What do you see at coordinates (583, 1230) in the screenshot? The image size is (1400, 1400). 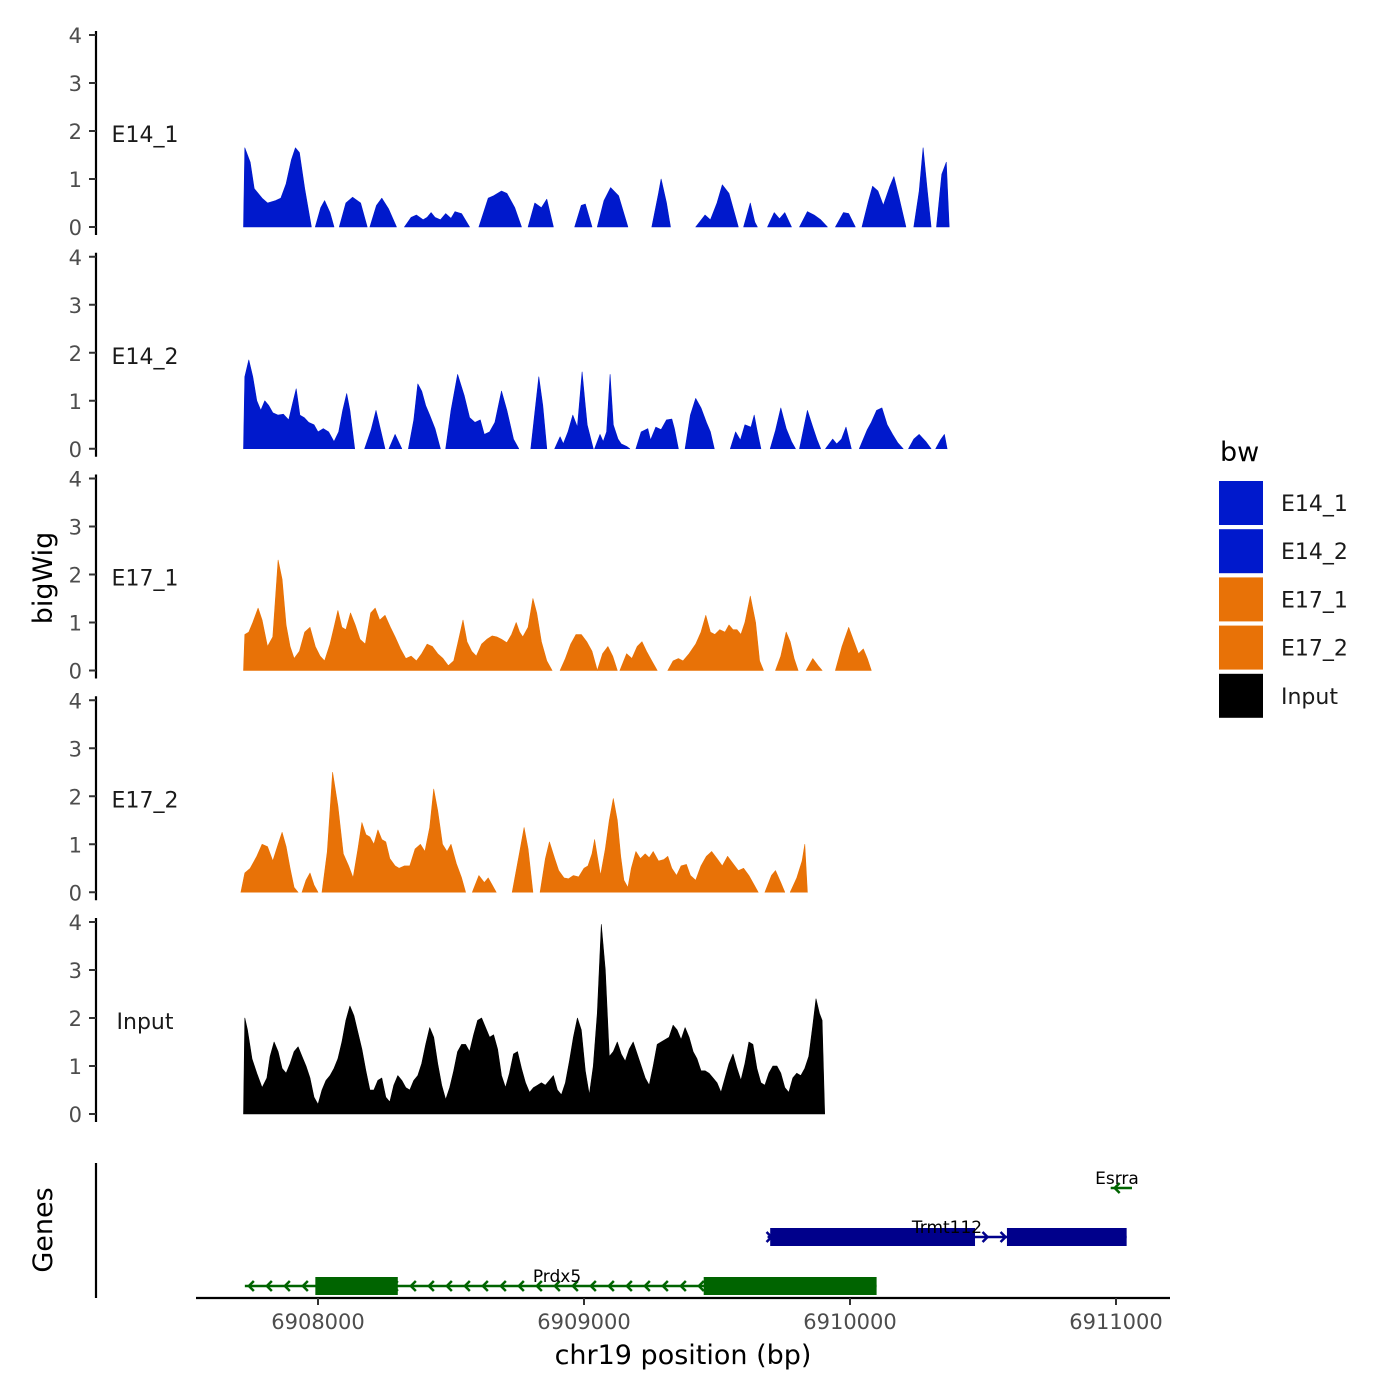 I see `genes-track: Genes Esrra Trmt112 Prdx5` at bounding box center [583, 1230].